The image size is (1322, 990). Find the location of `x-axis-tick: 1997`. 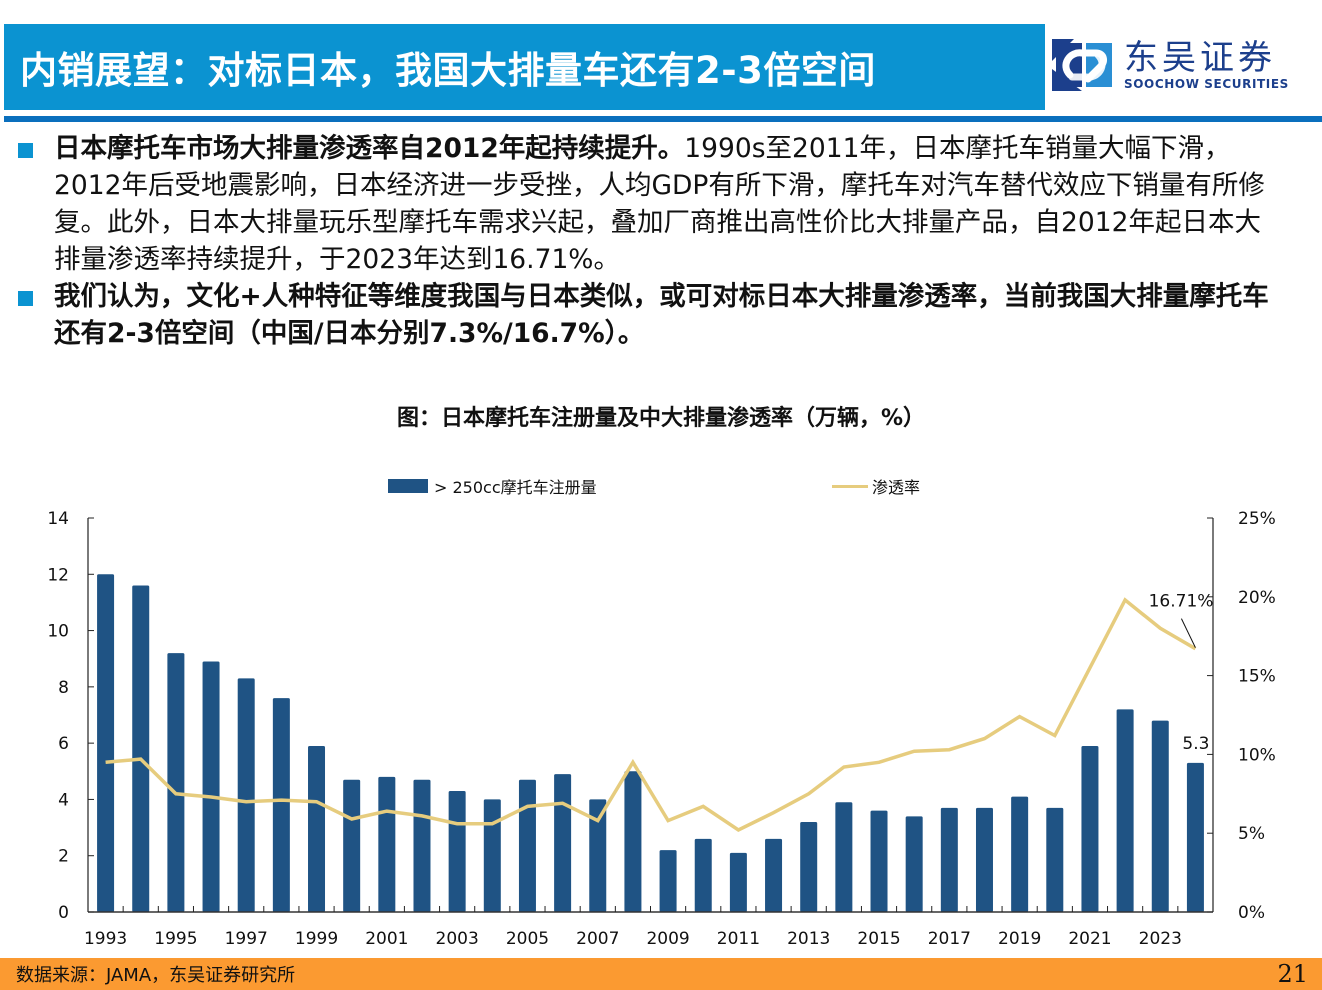

x-axis-tick: 1997 is located at coordinates (246, 939).